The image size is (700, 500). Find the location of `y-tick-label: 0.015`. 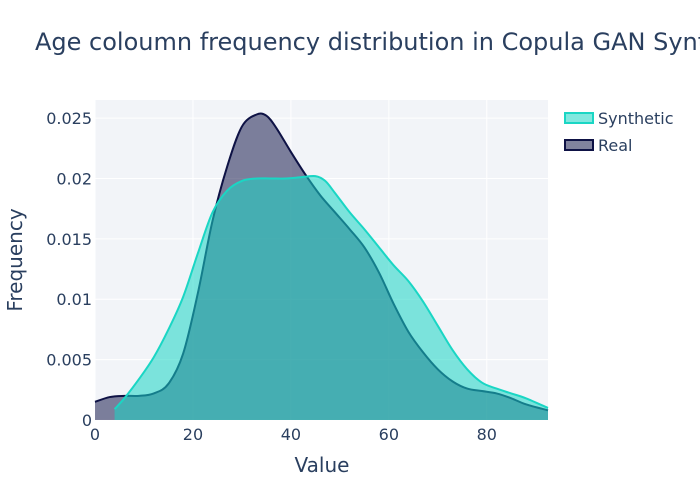

y-tick-label: 0.015 is located at coordinates (69, 239).